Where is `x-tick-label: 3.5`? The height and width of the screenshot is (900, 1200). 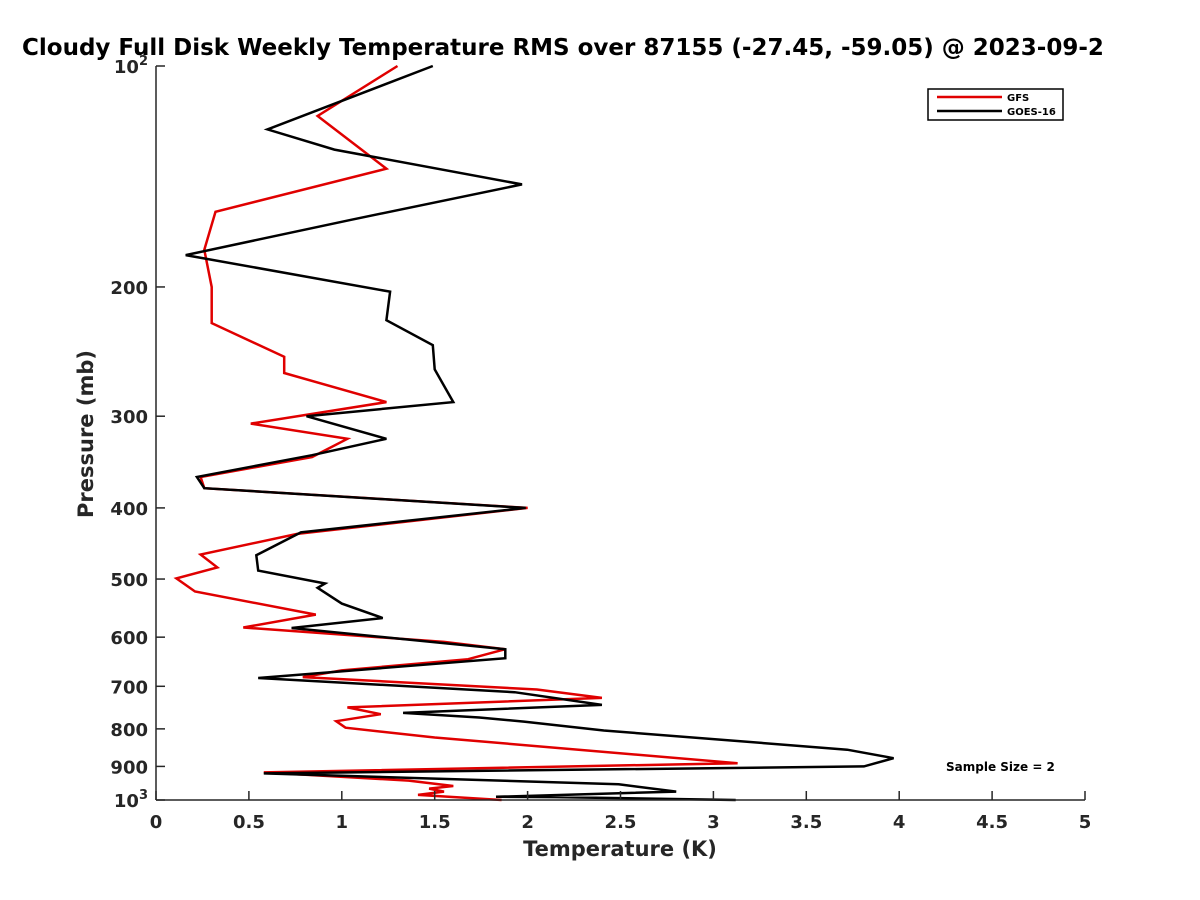
x-tick-label: 3.5 is located at coordinates (806, 822).